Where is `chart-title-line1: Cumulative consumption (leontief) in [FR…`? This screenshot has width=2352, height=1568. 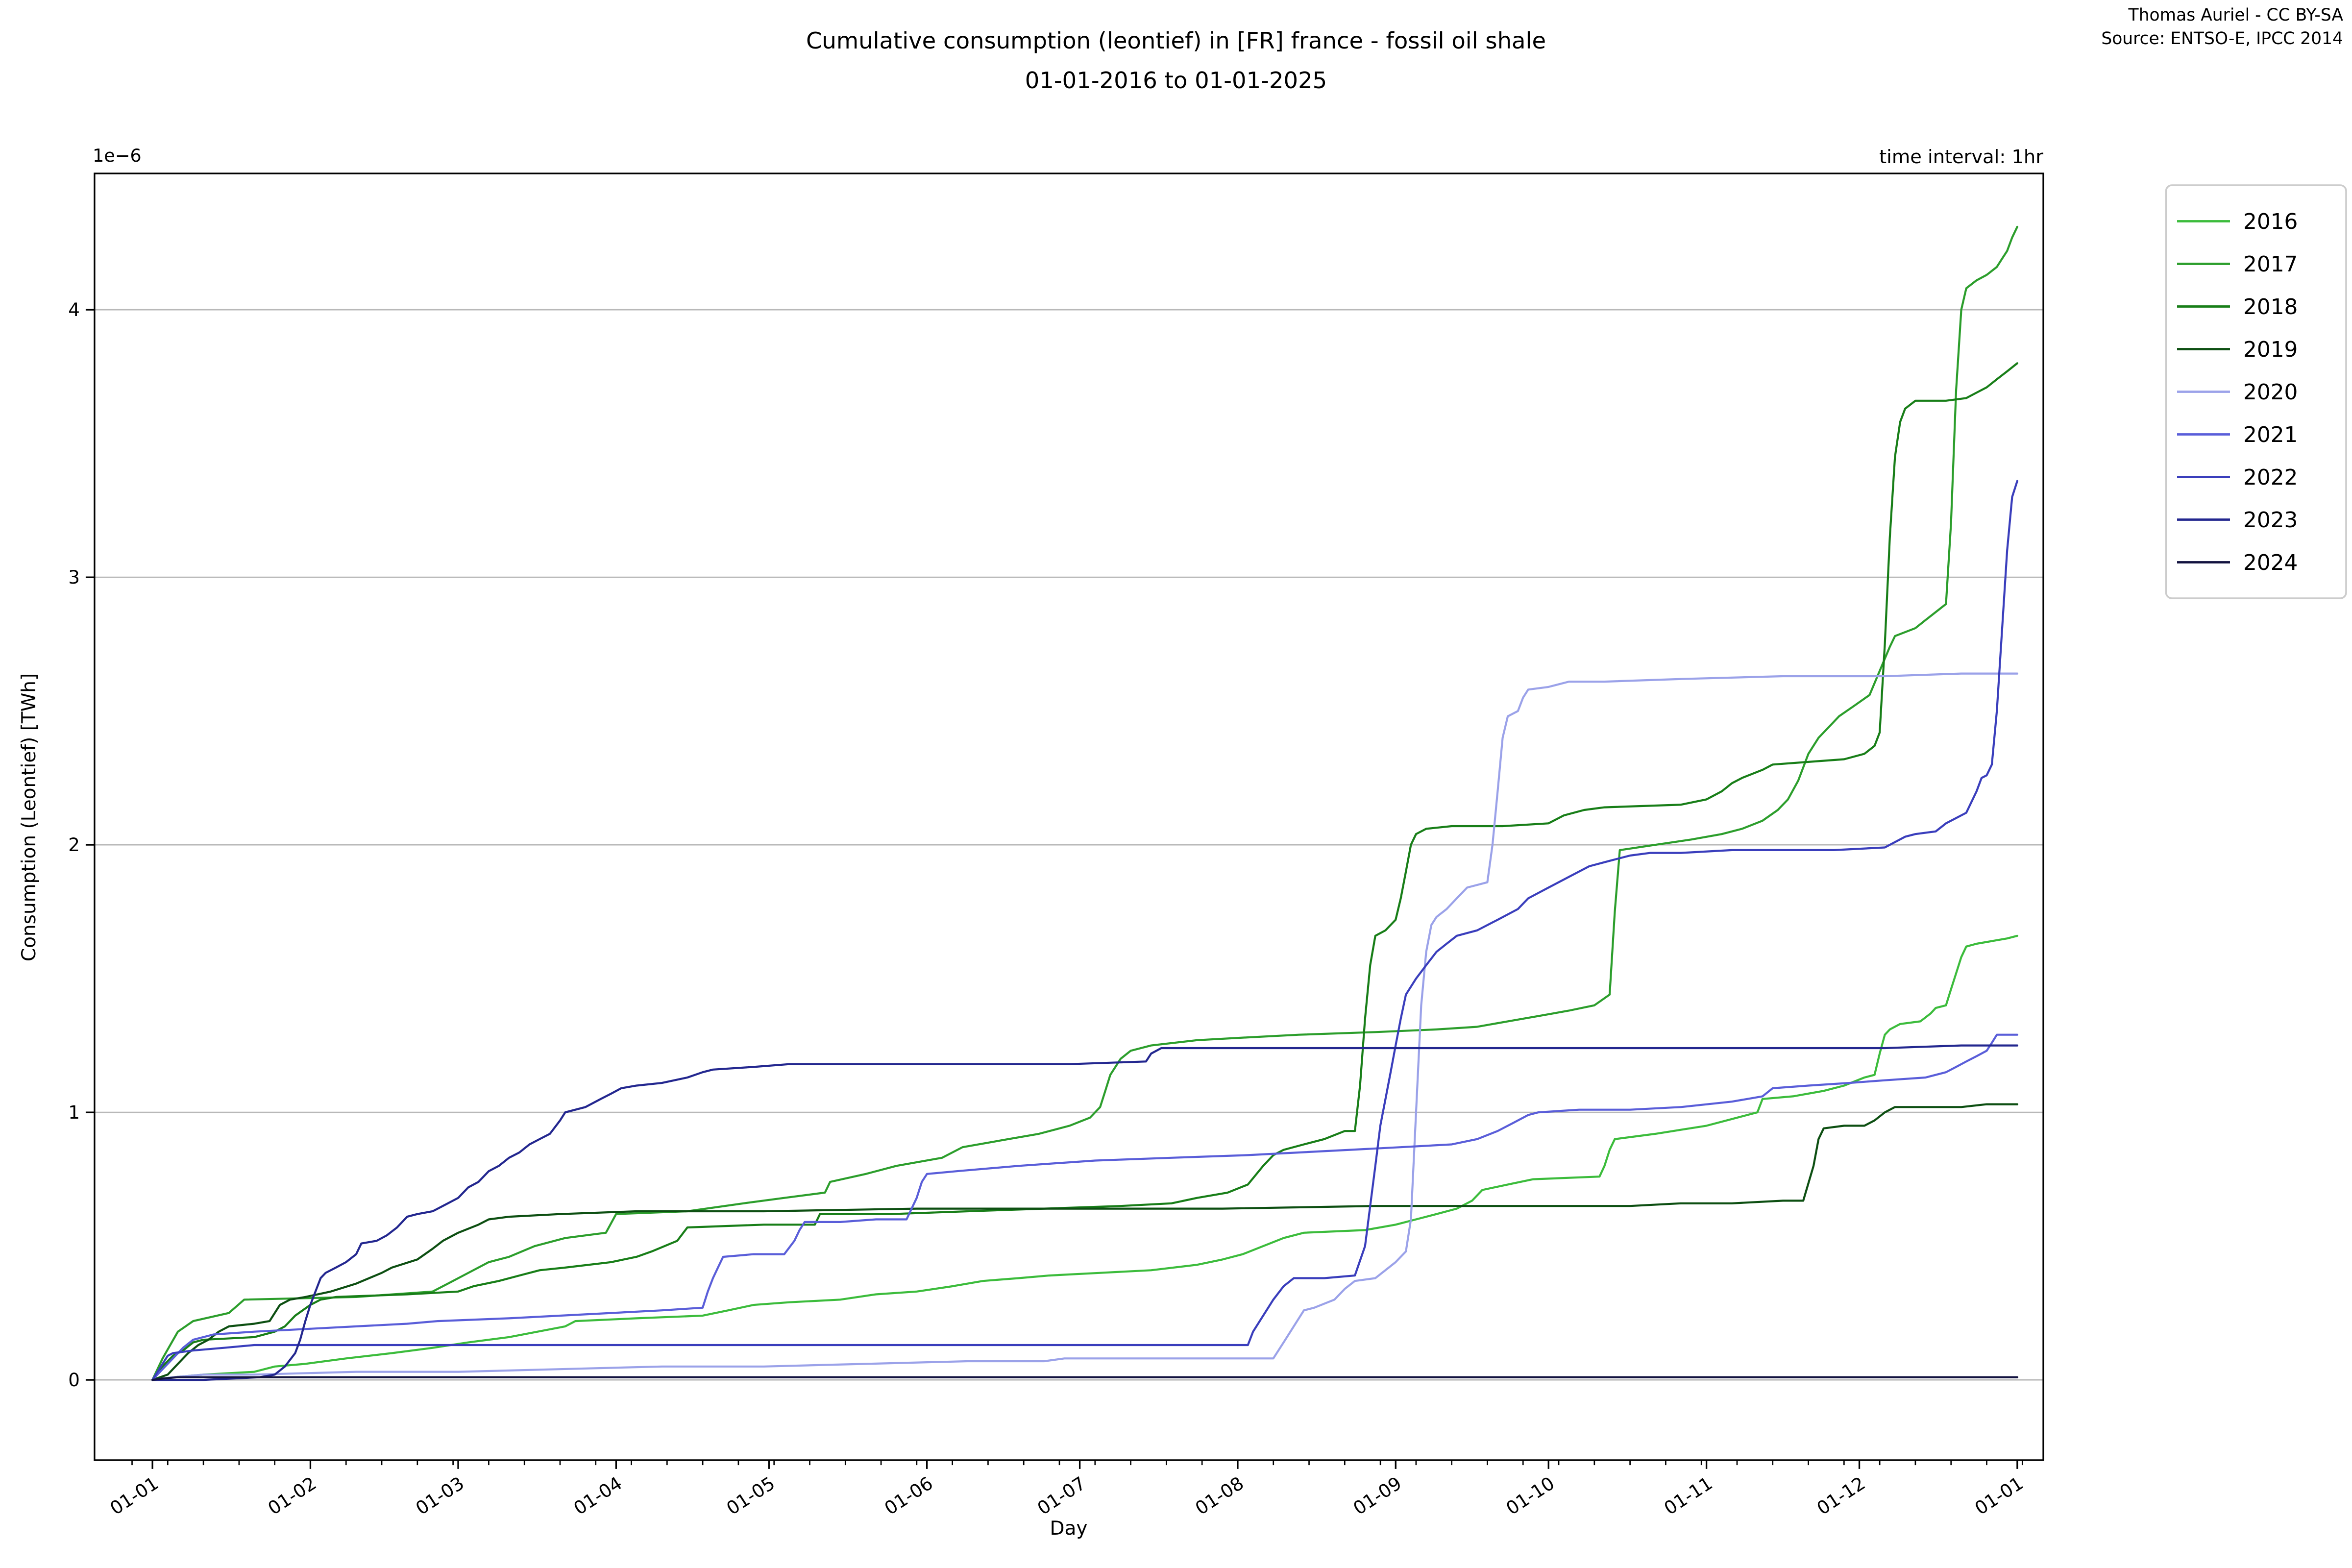
chart-title-line1: Cumulative consumption (leontief) in [FR… is located at coordinates (1176, 40).